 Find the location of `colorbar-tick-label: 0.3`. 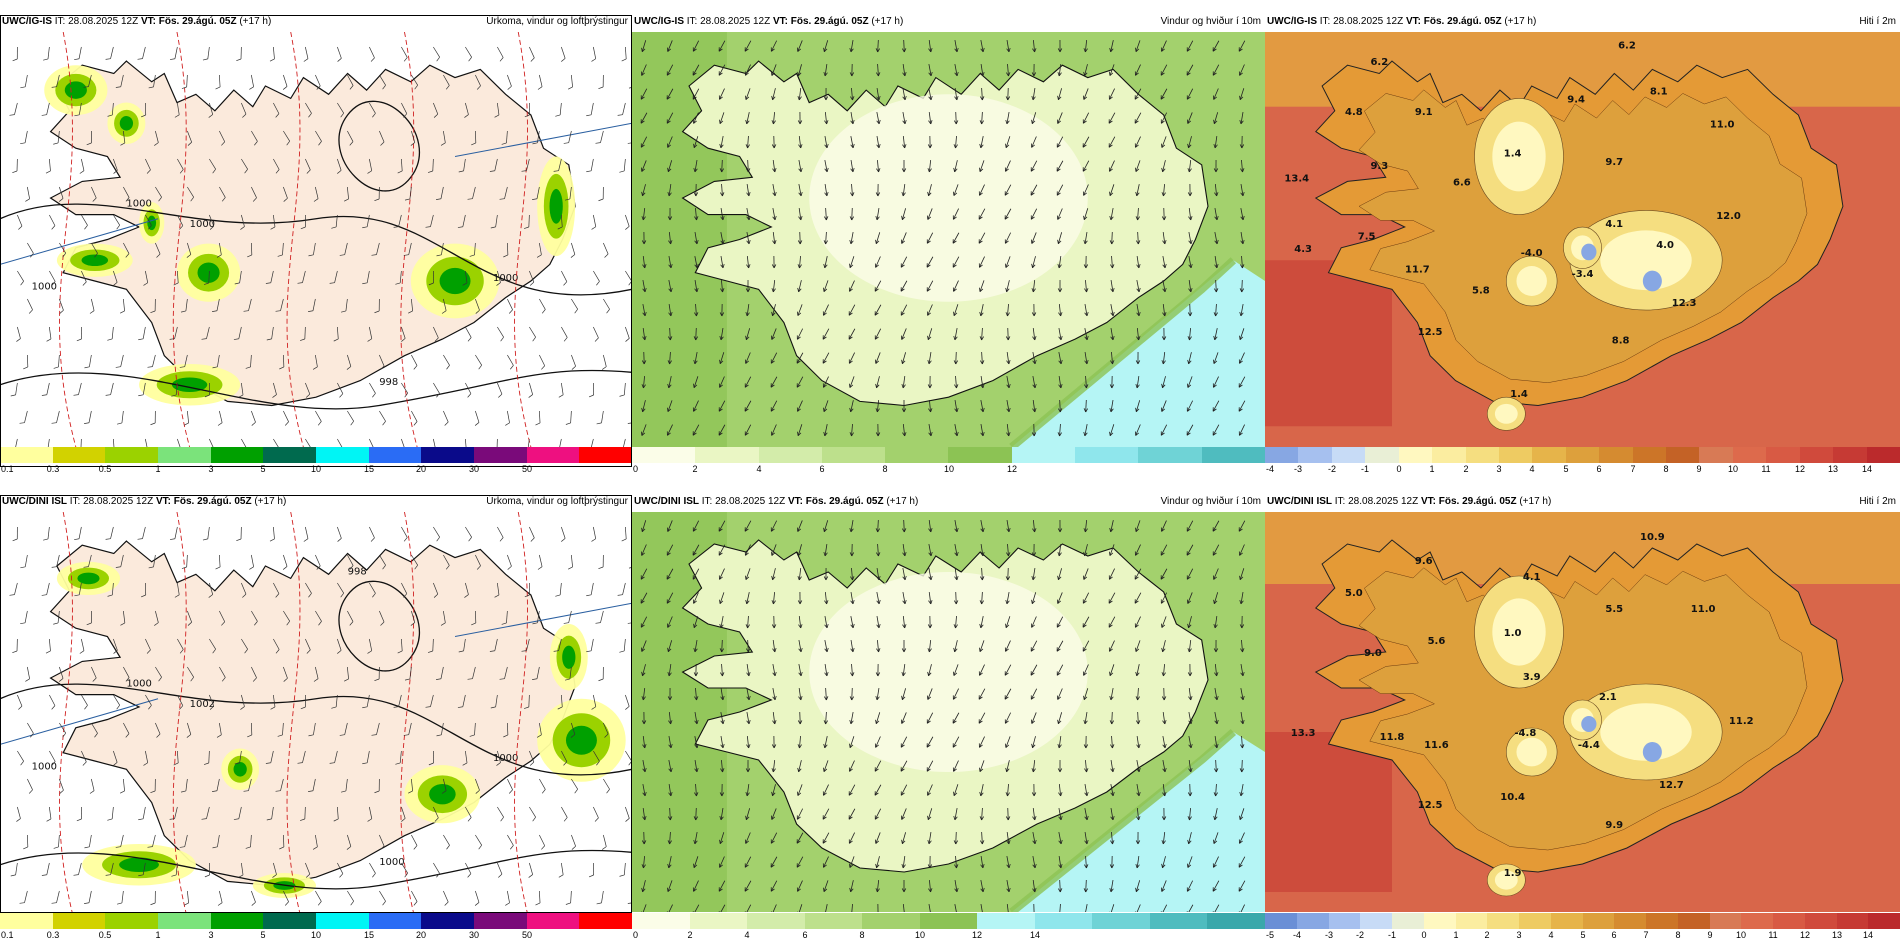

colorbar-tick-label: 0.3 is located at coordinates (53, 469).